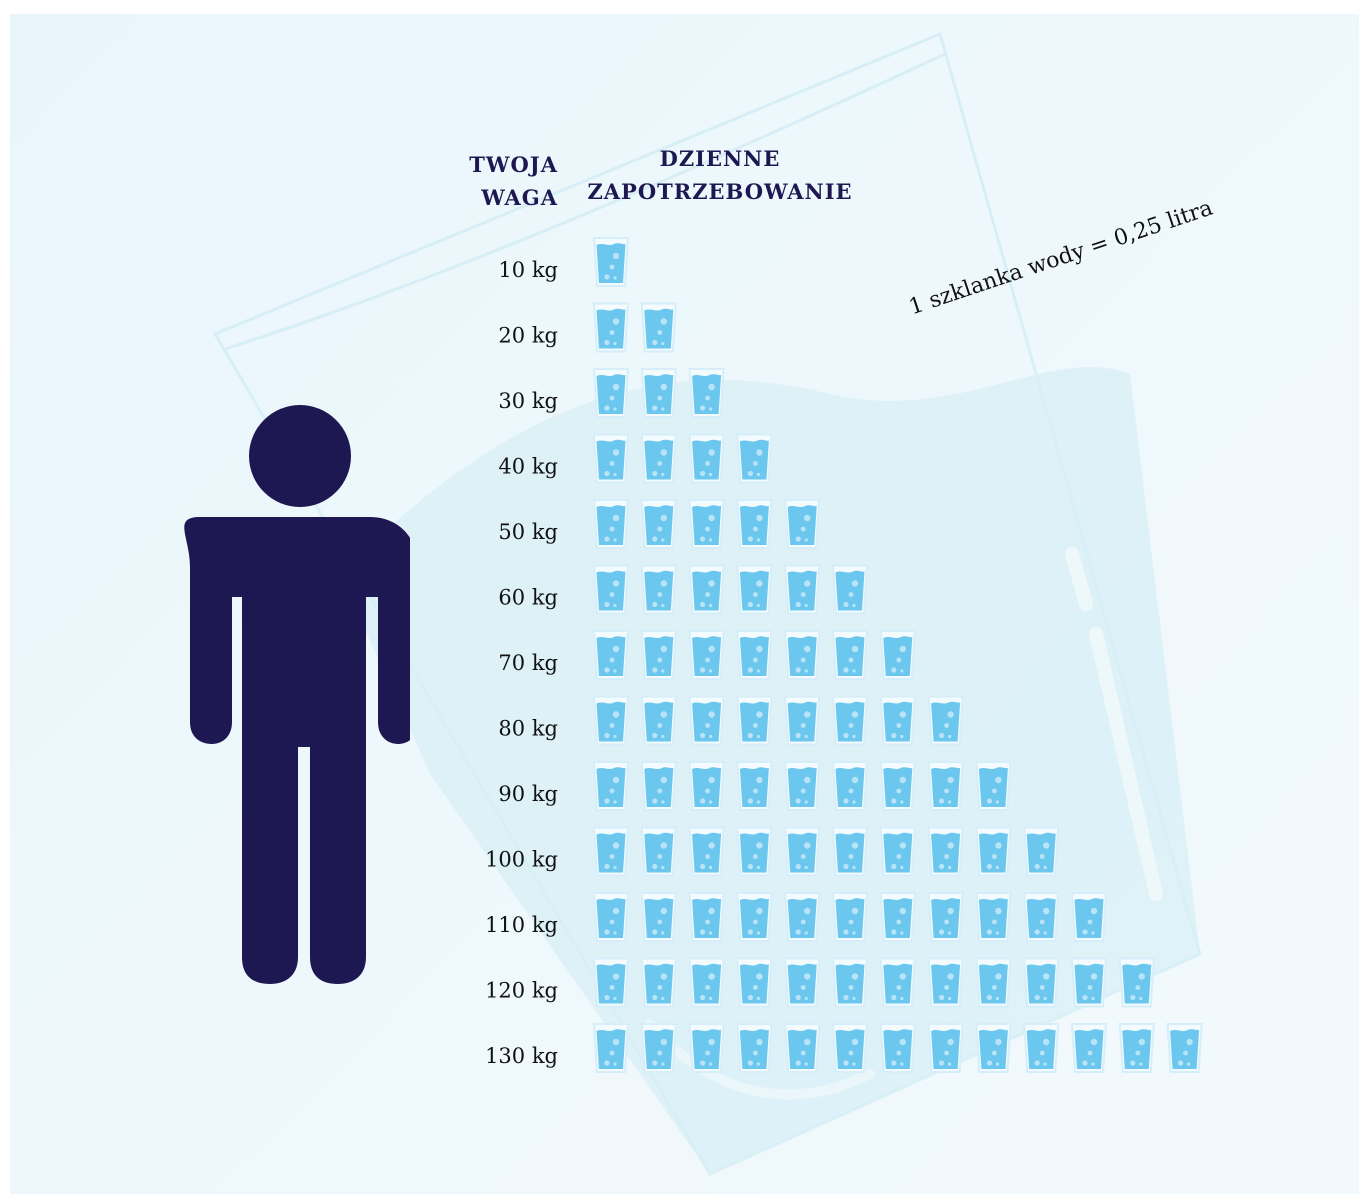  I want to click on weight-label: 60 kg, so click(528, 598).